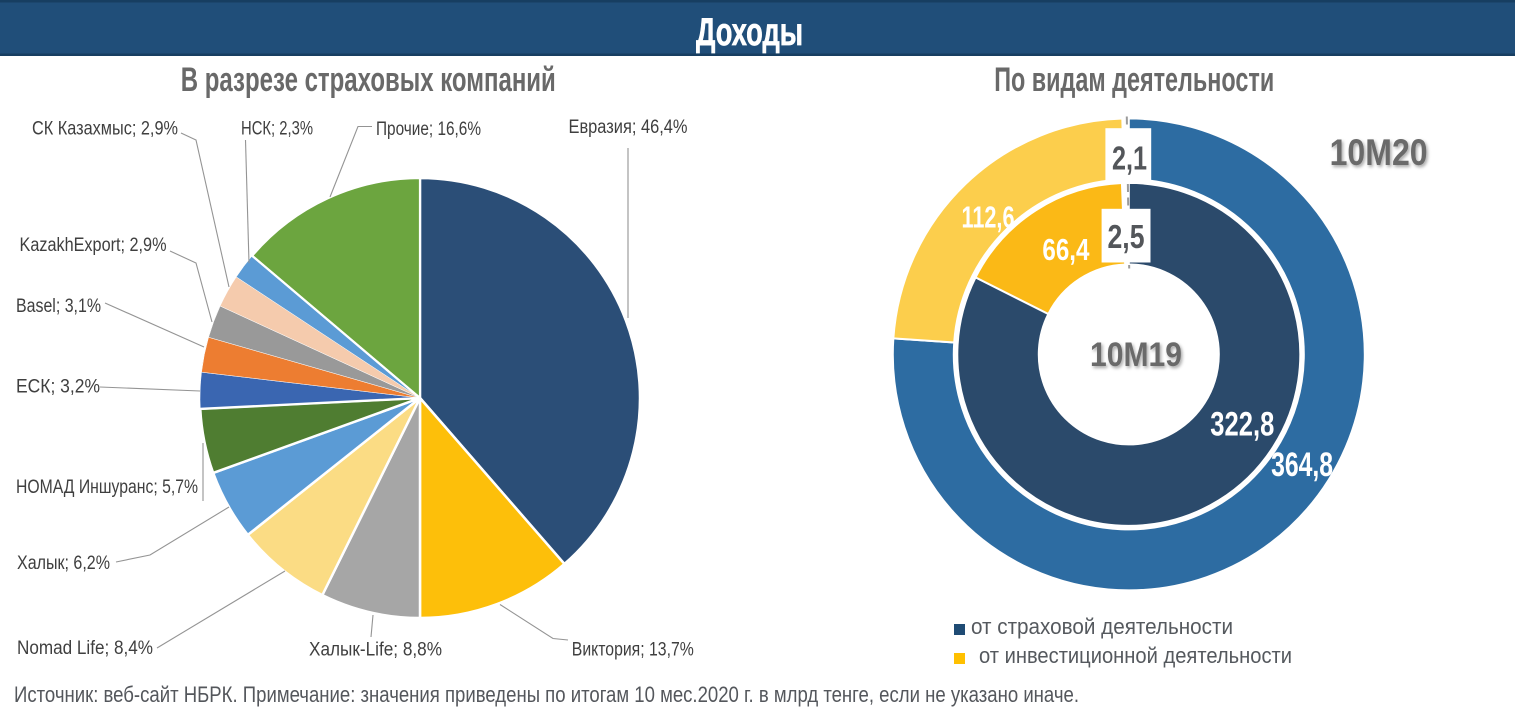 This screenshot has width=1515, height=724. Describe the element at coordinates (85, 648) in the screenshot. I see `svg-text: Nomad Life; 8,4%` at that location.